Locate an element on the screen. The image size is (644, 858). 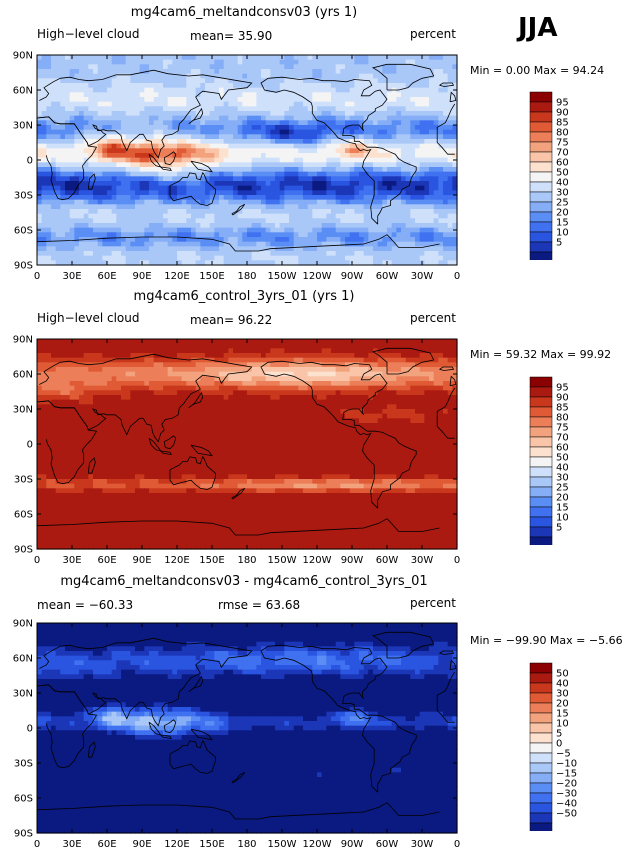
min-max-label: Min = −99.90 Max = −5.66 is located at coordinates (546, 640).